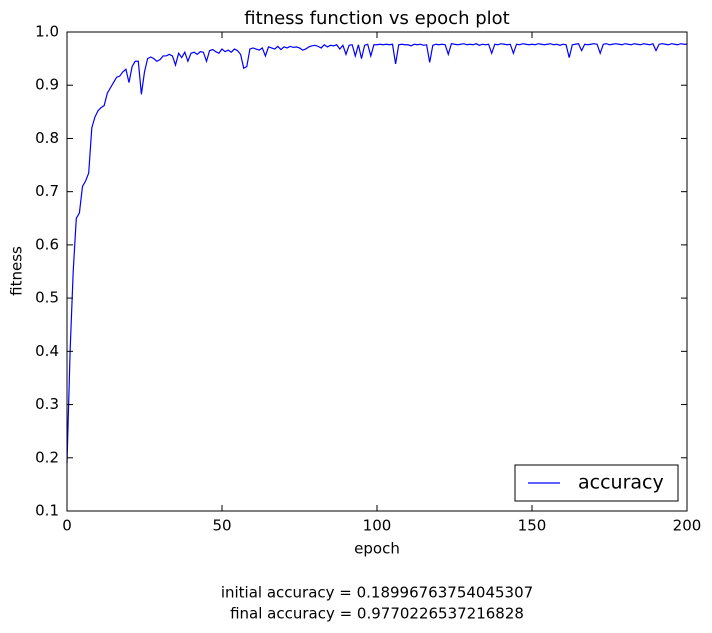 The image size is (712, 633). What do you see at coordinates (221, 526) in the screenshot?
I see `x-tick-label: 50` at bounding box center [221, 526].